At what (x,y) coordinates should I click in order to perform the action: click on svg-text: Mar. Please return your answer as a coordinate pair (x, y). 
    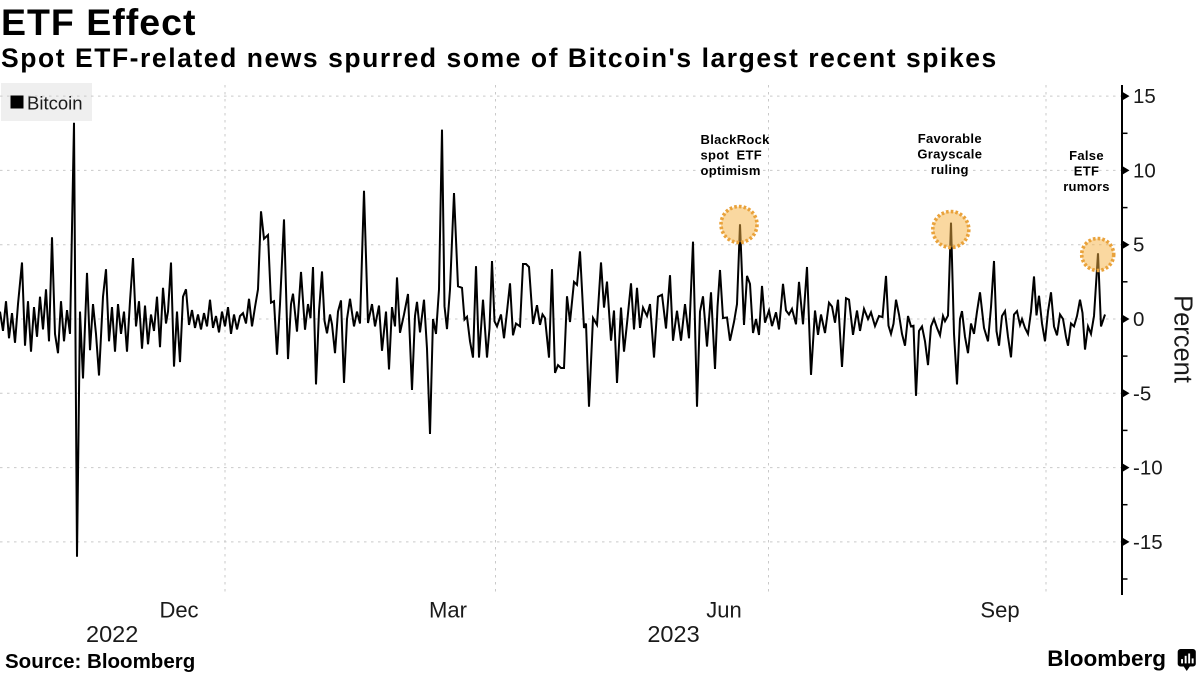
    Looking at the image, I should click on (448, 610).